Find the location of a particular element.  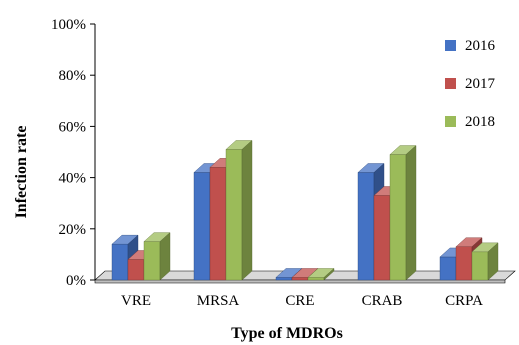

y-axis-title: Infection rate is located at coordinates (21, 172).